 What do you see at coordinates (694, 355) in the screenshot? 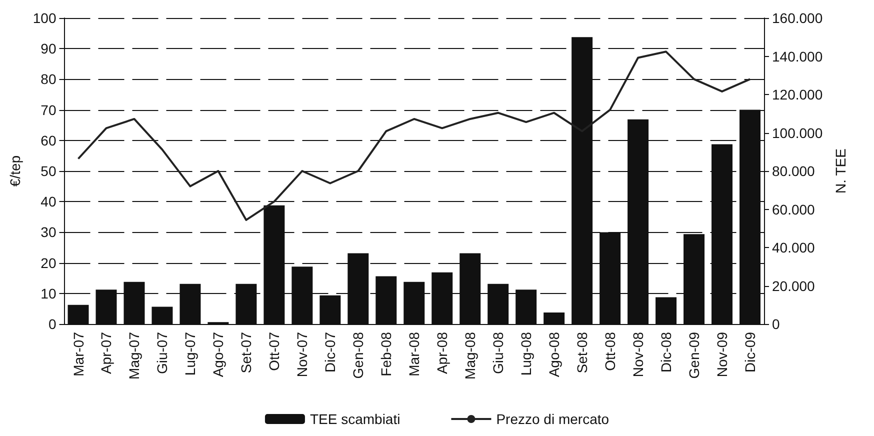
I see `x-tick-label: Gen-09` at bounding box center [694, 355].